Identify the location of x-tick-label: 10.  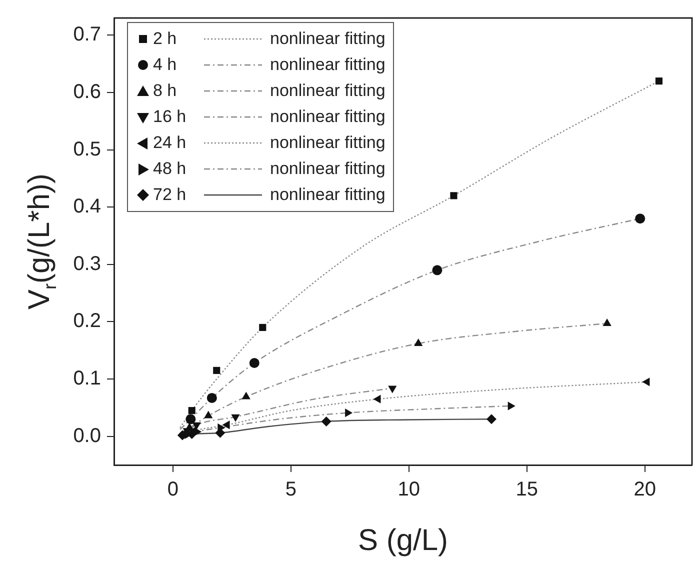
(409, 489).